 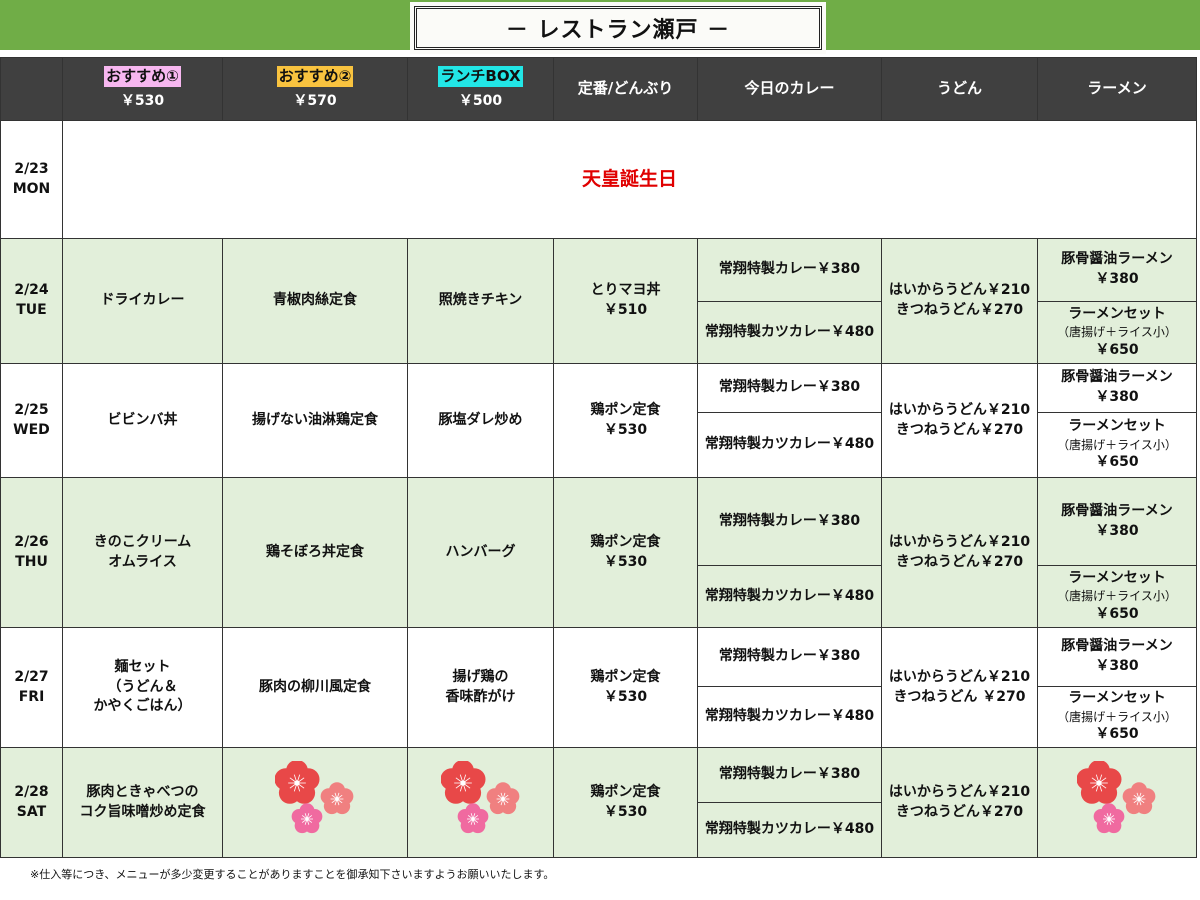 I want to click on date: 2/28, so click(x=31, y=791).